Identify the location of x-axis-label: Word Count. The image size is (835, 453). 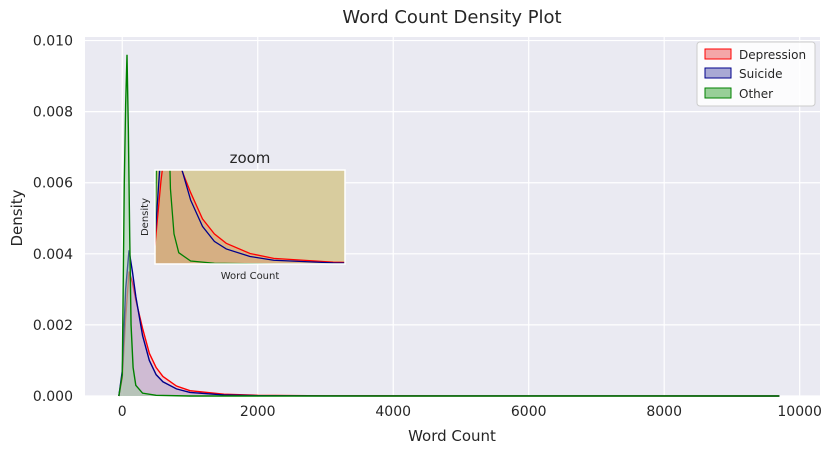
(452, 436).